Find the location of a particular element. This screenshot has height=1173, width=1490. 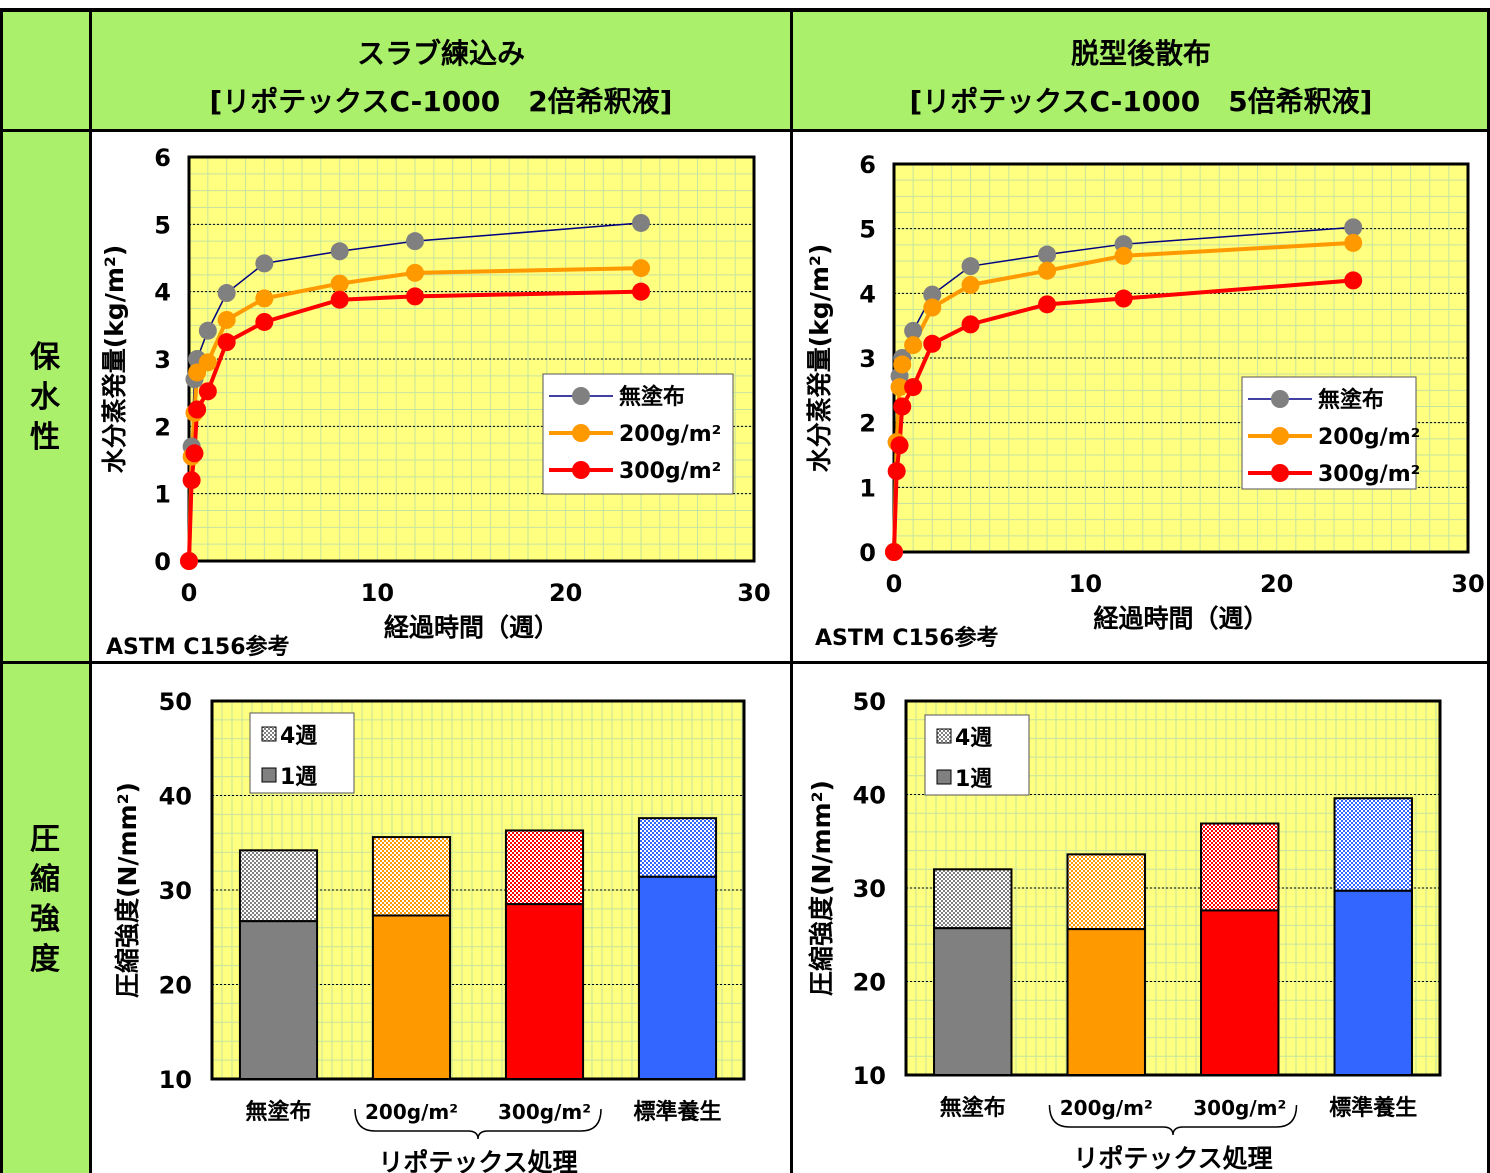

left-header: スラブ練込み [リポテックスC-1000 2倍希釈液] is located at coordinates (441, 70).